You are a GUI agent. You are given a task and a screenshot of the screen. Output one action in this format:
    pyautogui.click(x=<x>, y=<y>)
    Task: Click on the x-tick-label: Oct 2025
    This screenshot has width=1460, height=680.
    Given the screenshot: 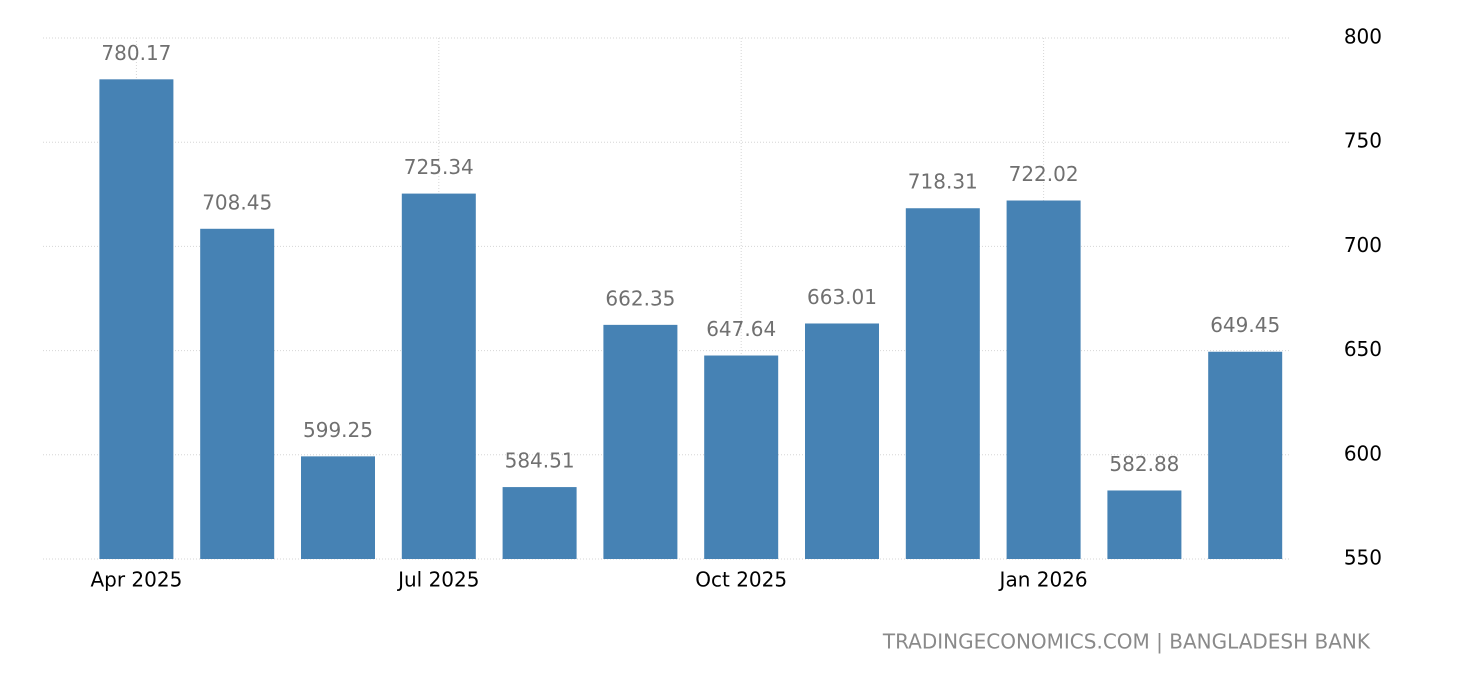 What is the action you would take?
    pyautogui.click(x=741, y=580)
    